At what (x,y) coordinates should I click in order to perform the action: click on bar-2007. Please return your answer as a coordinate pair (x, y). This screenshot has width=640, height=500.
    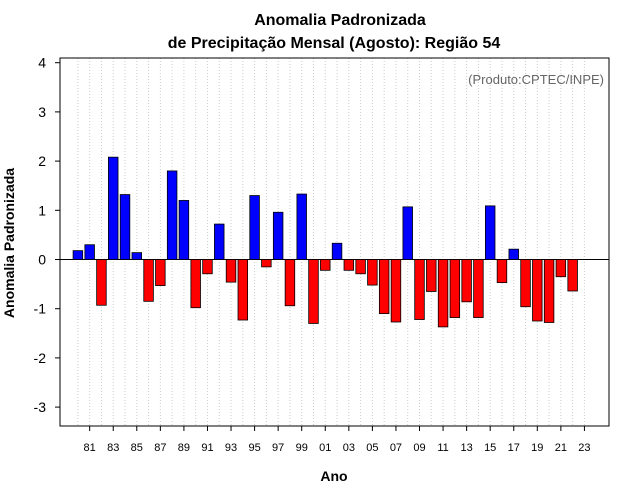
    Looking at the image, I should click on (396, 291).